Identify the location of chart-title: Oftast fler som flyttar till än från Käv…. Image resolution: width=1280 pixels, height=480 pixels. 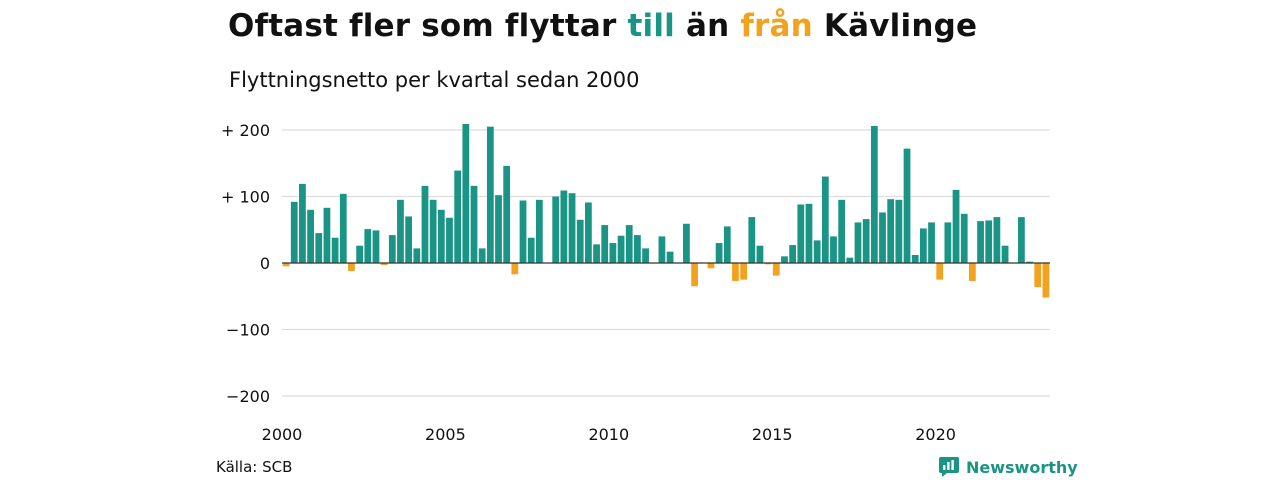
(602, 26).